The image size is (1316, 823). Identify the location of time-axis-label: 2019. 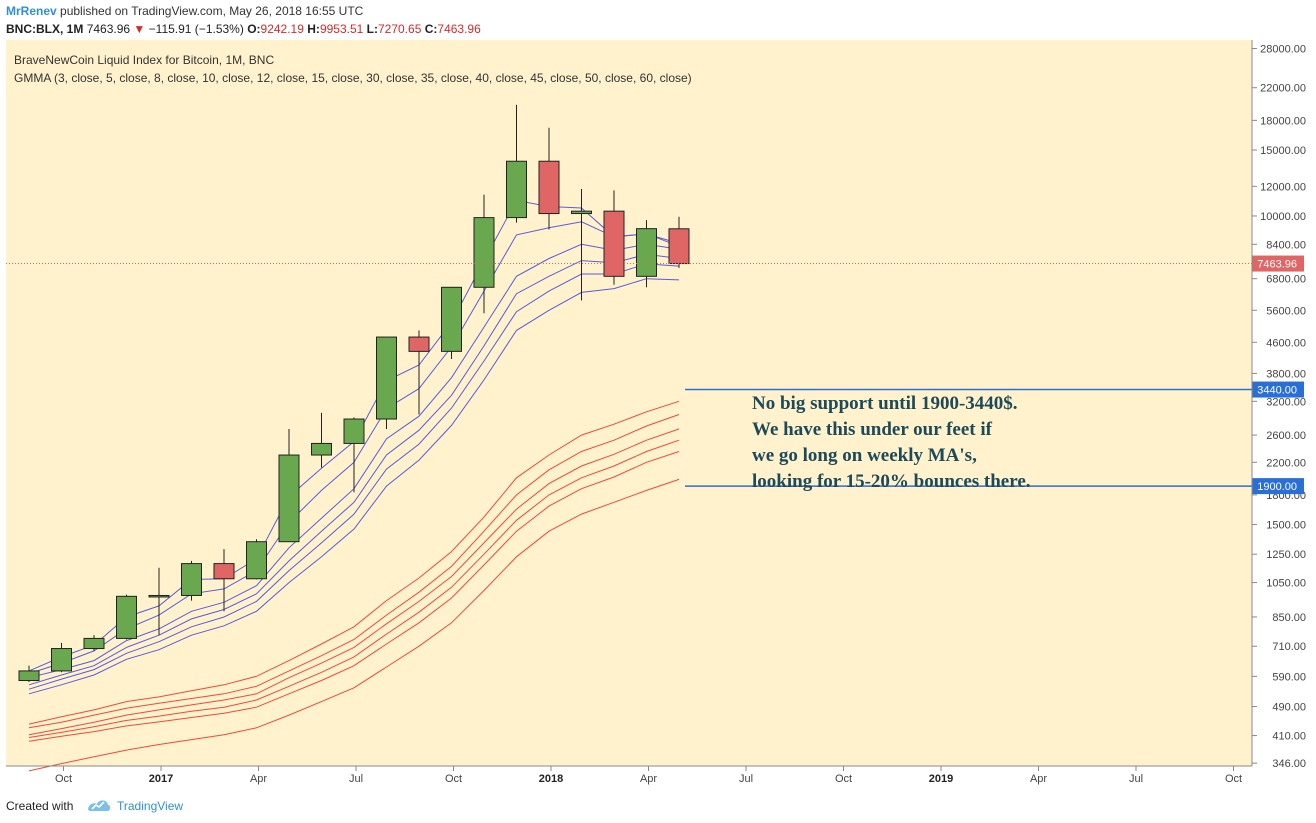
(941, 779).